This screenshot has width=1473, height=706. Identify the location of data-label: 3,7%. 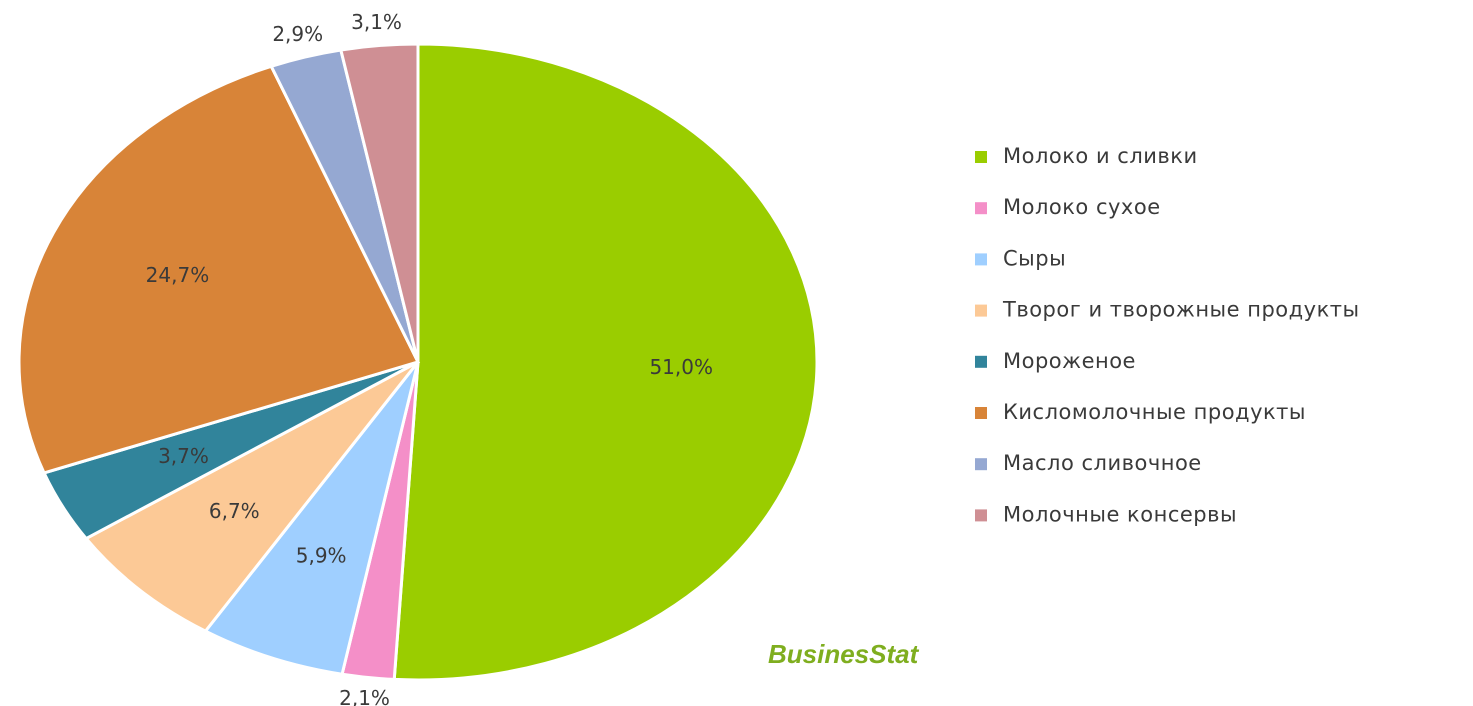
(183, 456).